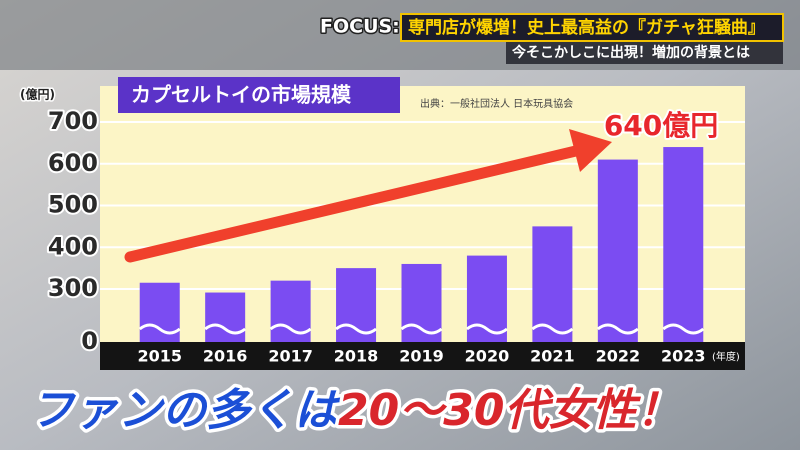 Image resolution: width=800 pixels, height=450 pixels. What do you see at coordinates (509, 410) in the screenshot?
I see `caption-part: 20〜30代女性！` at bounding box center [509, 410].